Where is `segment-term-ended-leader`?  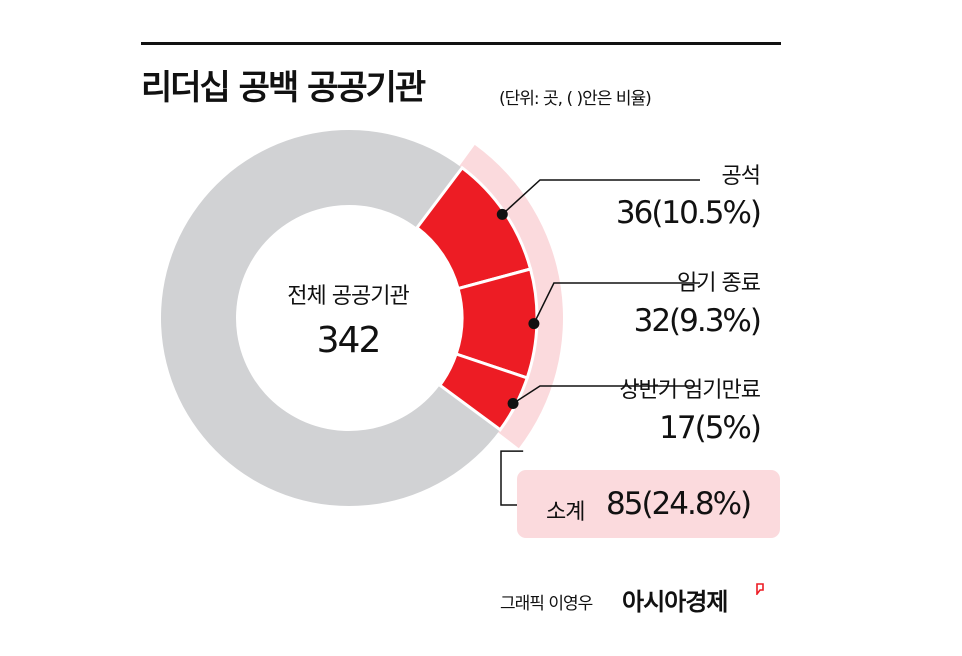
segment-term-ended-leader is located at coordinates (616, 303).